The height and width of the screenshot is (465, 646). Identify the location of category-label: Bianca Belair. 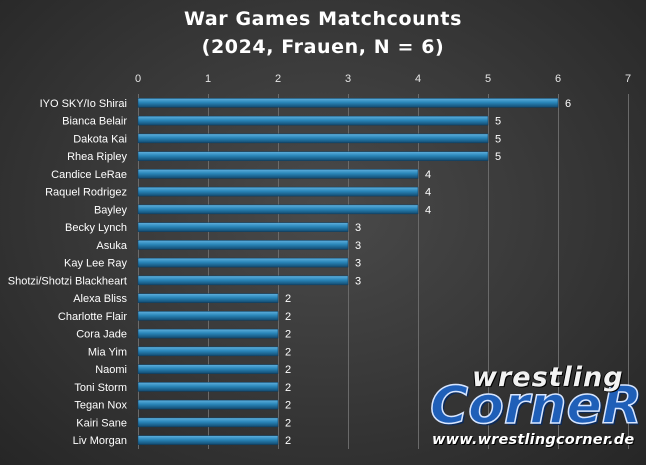
(94, 122).